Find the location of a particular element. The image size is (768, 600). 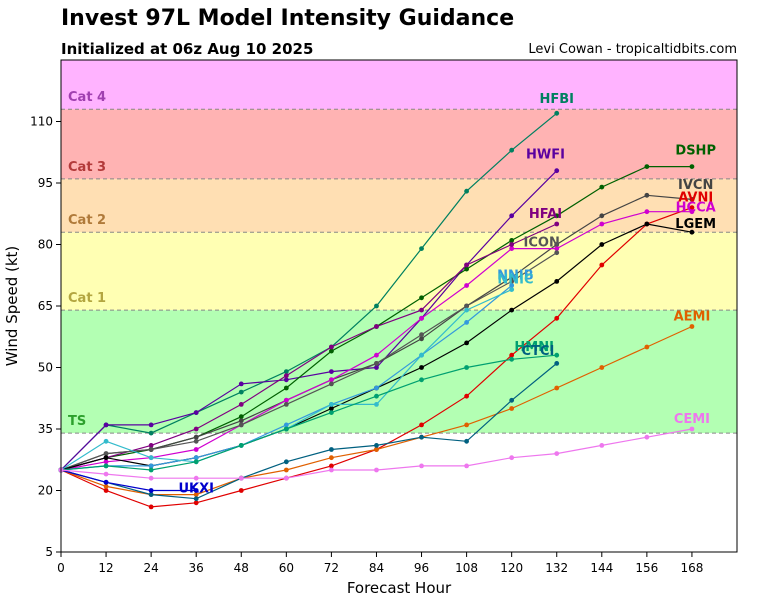

series-label-nnic: NNIC is located at coordinates (515, 279).